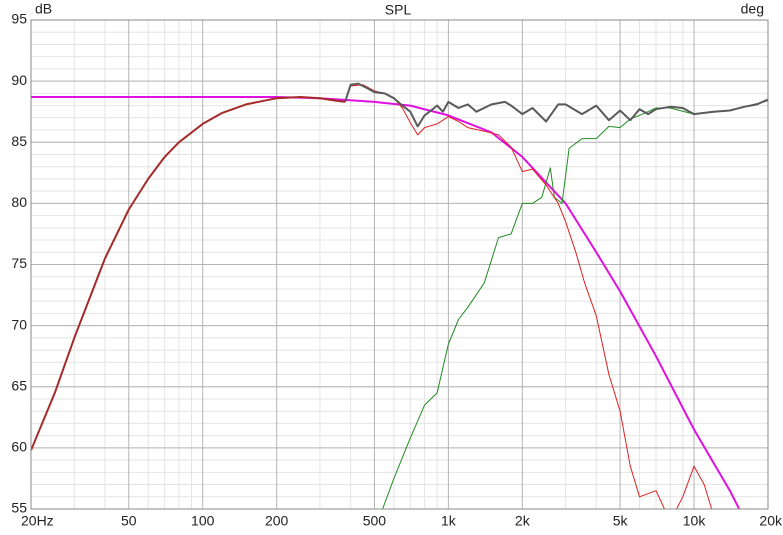 Image resolution: width=783 pixels, height=535 pixels. What do you see at coordinates (19, 80) in the screenshot?
I see `y-tick-label: 90` at bounding box center [19, 80].